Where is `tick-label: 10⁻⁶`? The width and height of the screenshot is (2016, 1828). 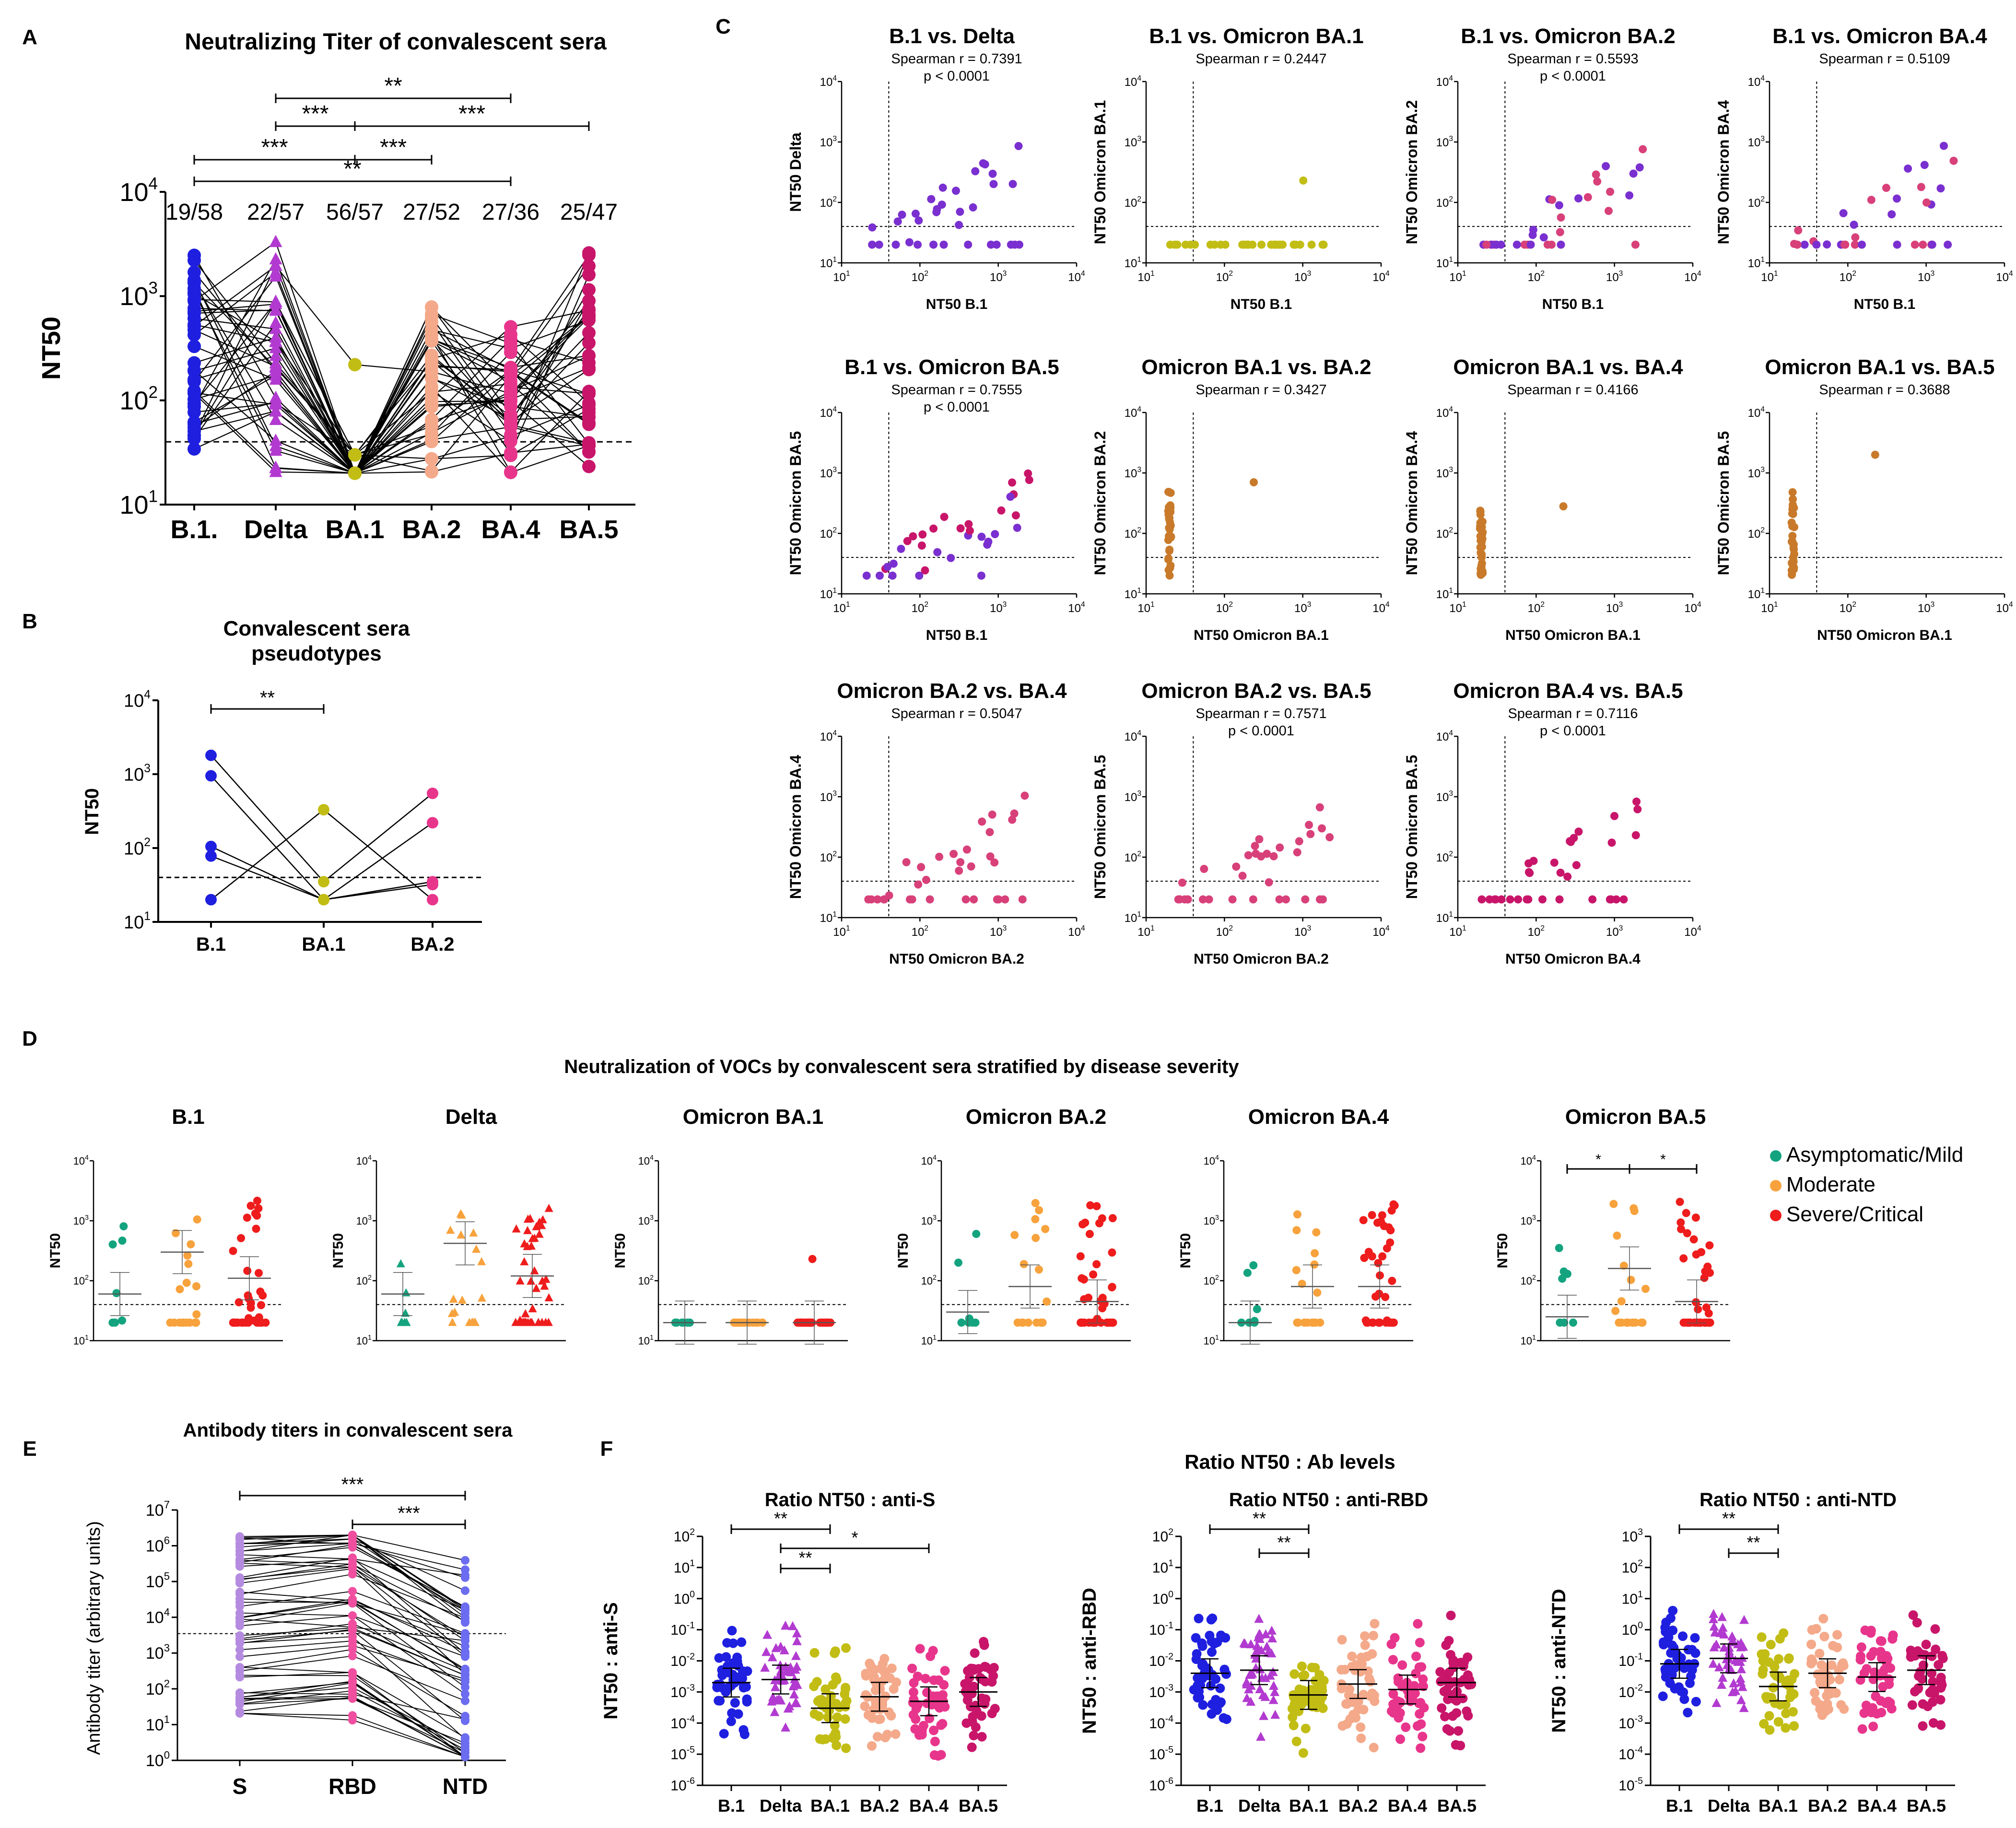
tick-label: 10⁻⁶ is located at coordinates (682, 1785).